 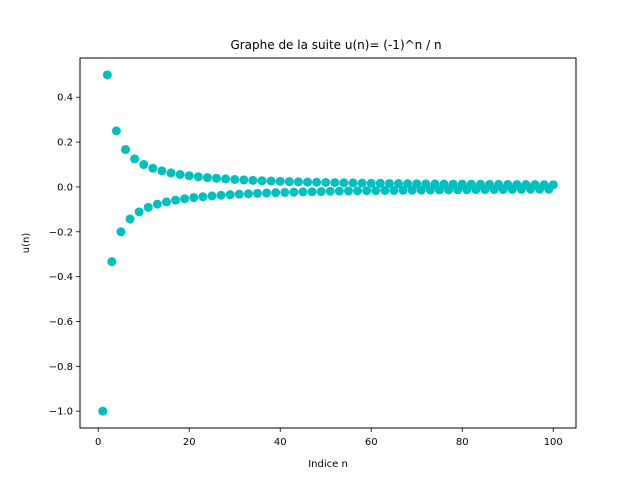 I want to click on x-tick-label: 60, so click(x=371, y=442).